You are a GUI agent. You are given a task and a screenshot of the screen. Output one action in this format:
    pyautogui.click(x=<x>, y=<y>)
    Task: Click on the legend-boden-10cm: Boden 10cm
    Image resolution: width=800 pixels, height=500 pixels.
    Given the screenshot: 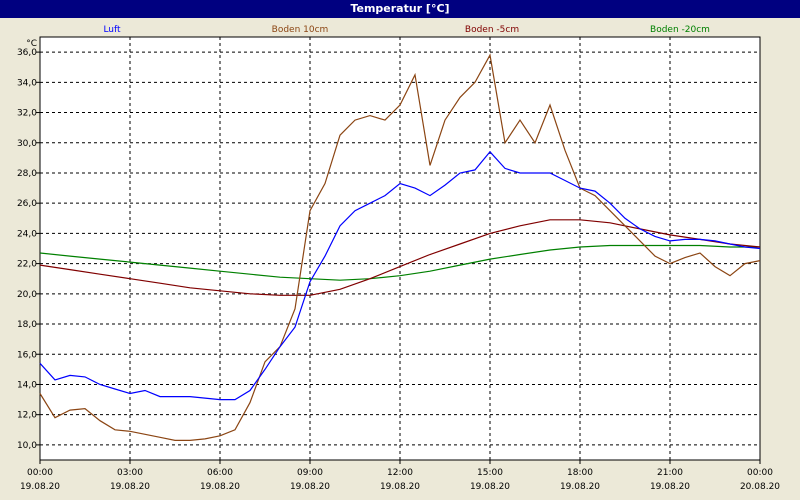 What is the action you would take?
    pyautogui.click(x=300, y=30)
    